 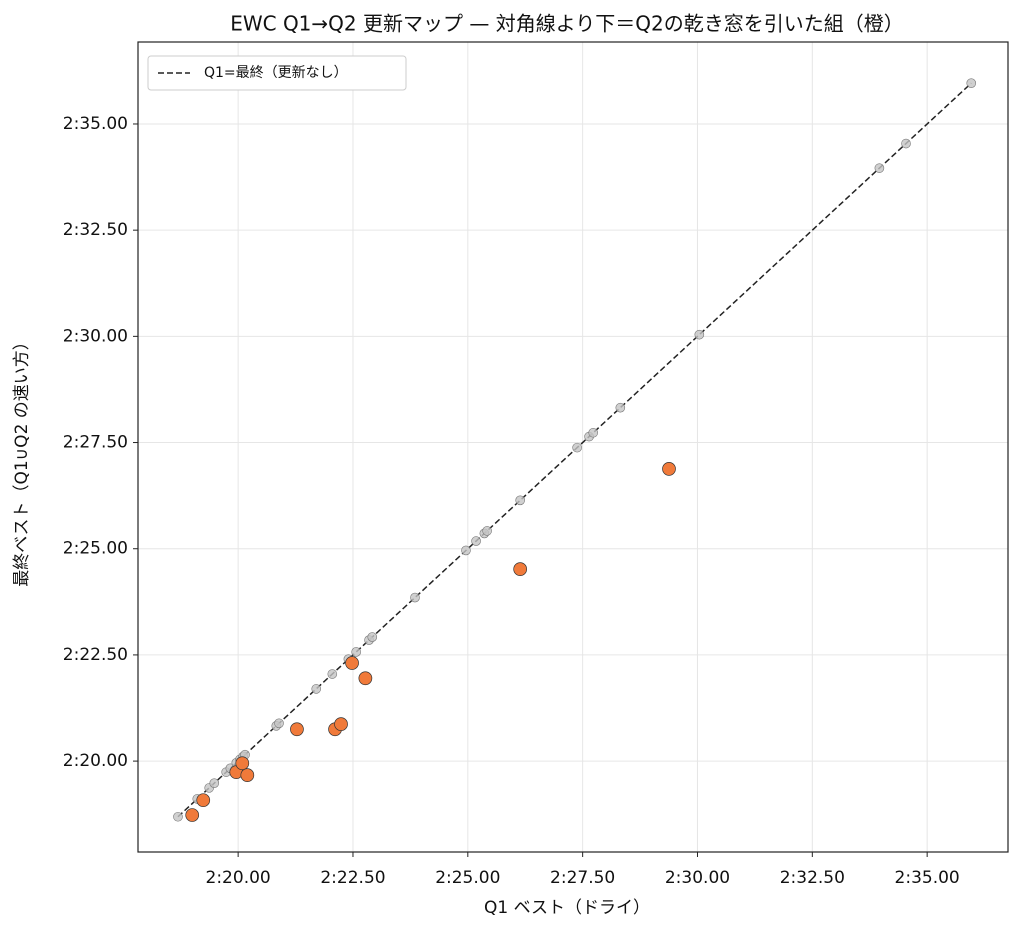 I want to click on y-tick-label: 2:22.50, so click(x=95, y=655).